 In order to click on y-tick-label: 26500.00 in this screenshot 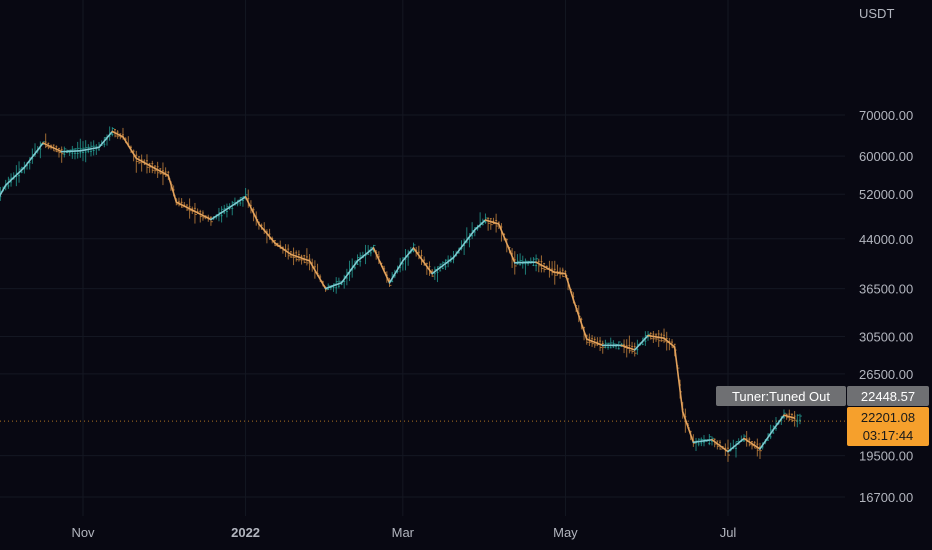, I will do `click(886, 374)`.